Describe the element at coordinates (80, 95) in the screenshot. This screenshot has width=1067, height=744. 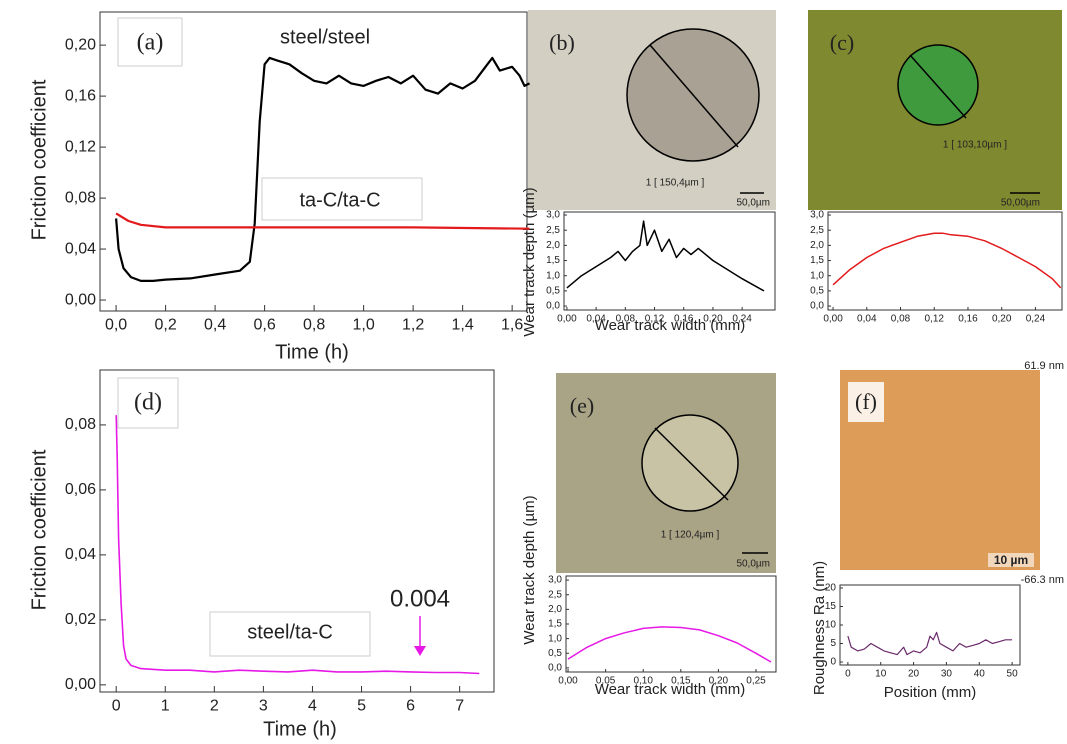
I see `y-tick-label: 0,16` at that location.